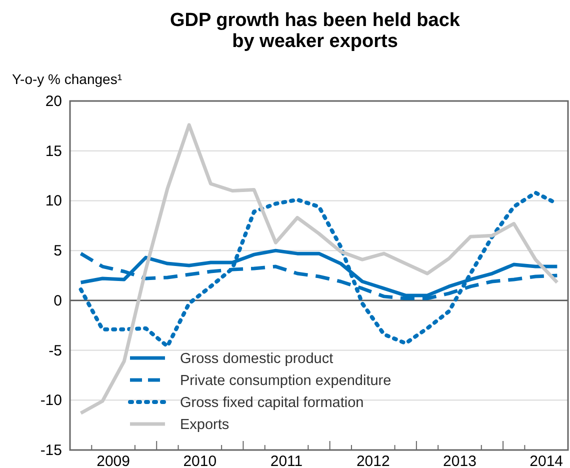  What do you see at coordinates (547, 460) in the screenshot?
I see `x-tick-label: 2014` at bounding box center [547, 460].